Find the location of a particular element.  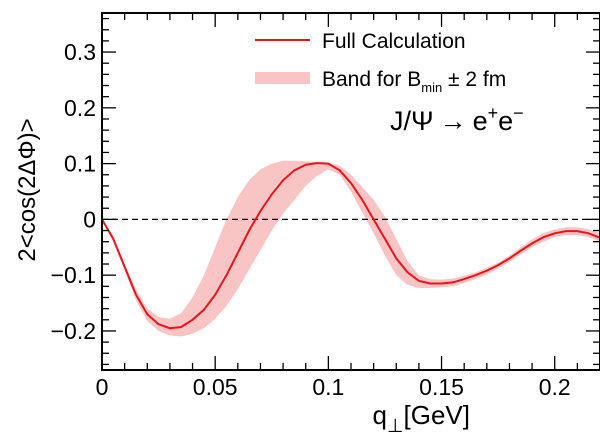

legend-band-swatch is located at coordinates (282, 78).